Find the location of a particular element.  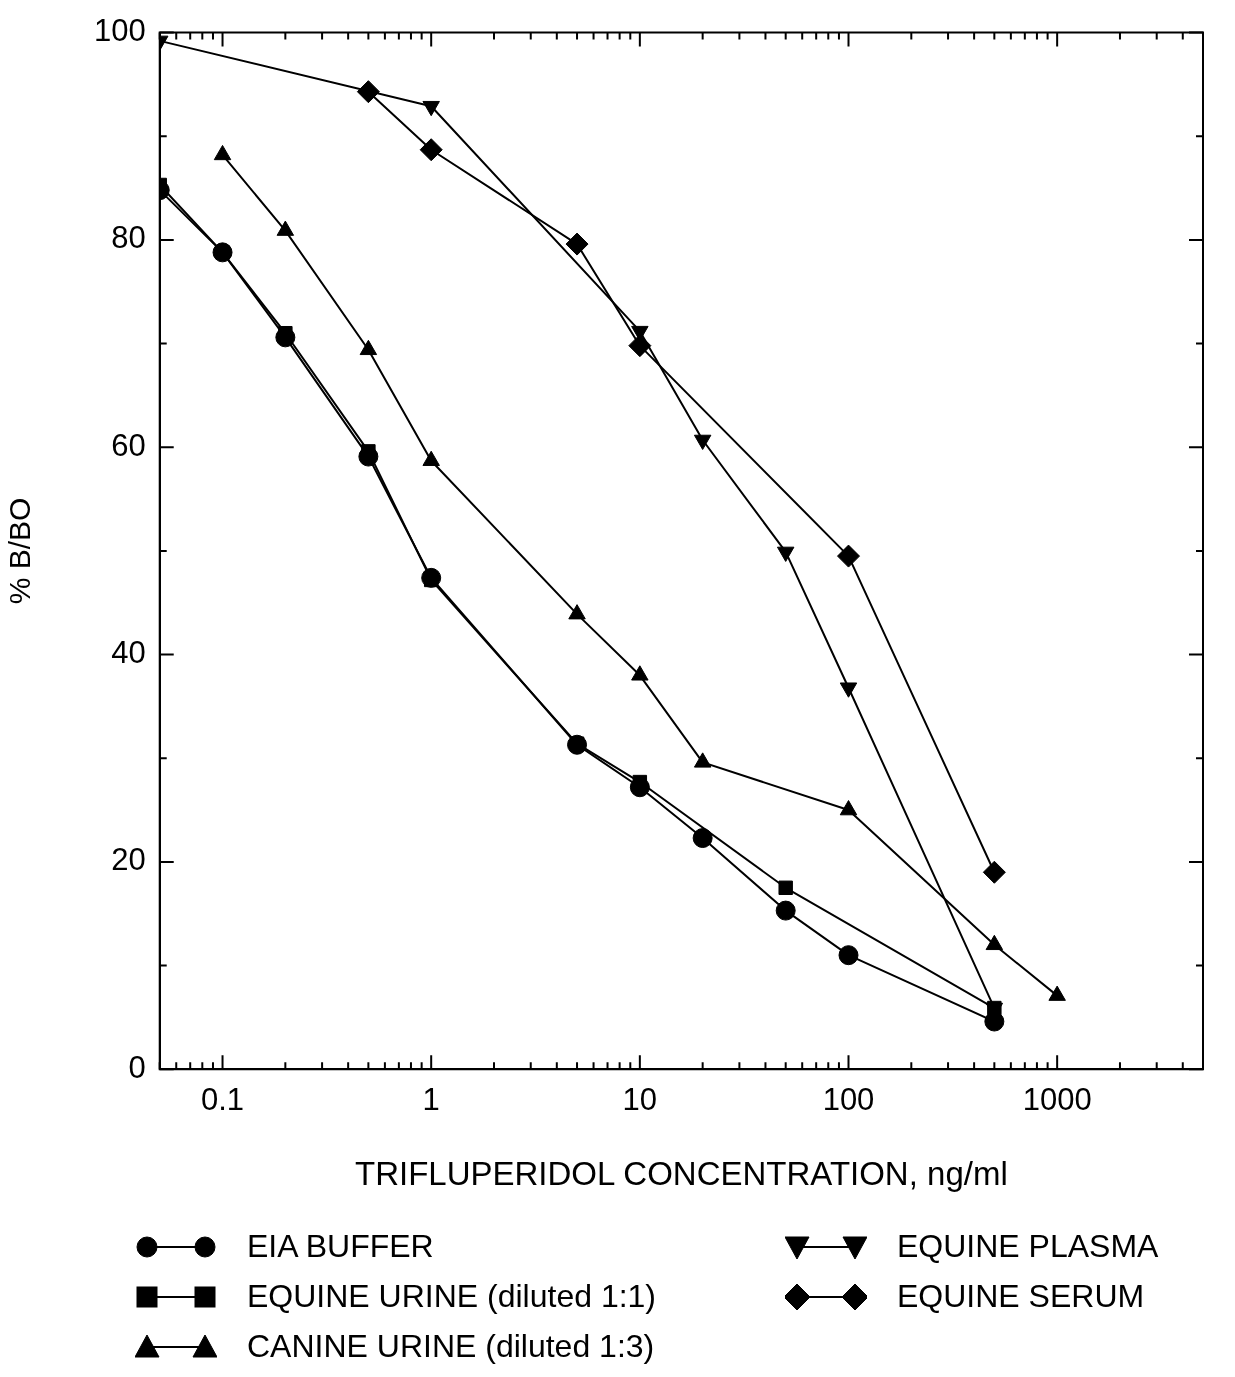

y-tick-label: 0 is located at coordinates (137, 1067).